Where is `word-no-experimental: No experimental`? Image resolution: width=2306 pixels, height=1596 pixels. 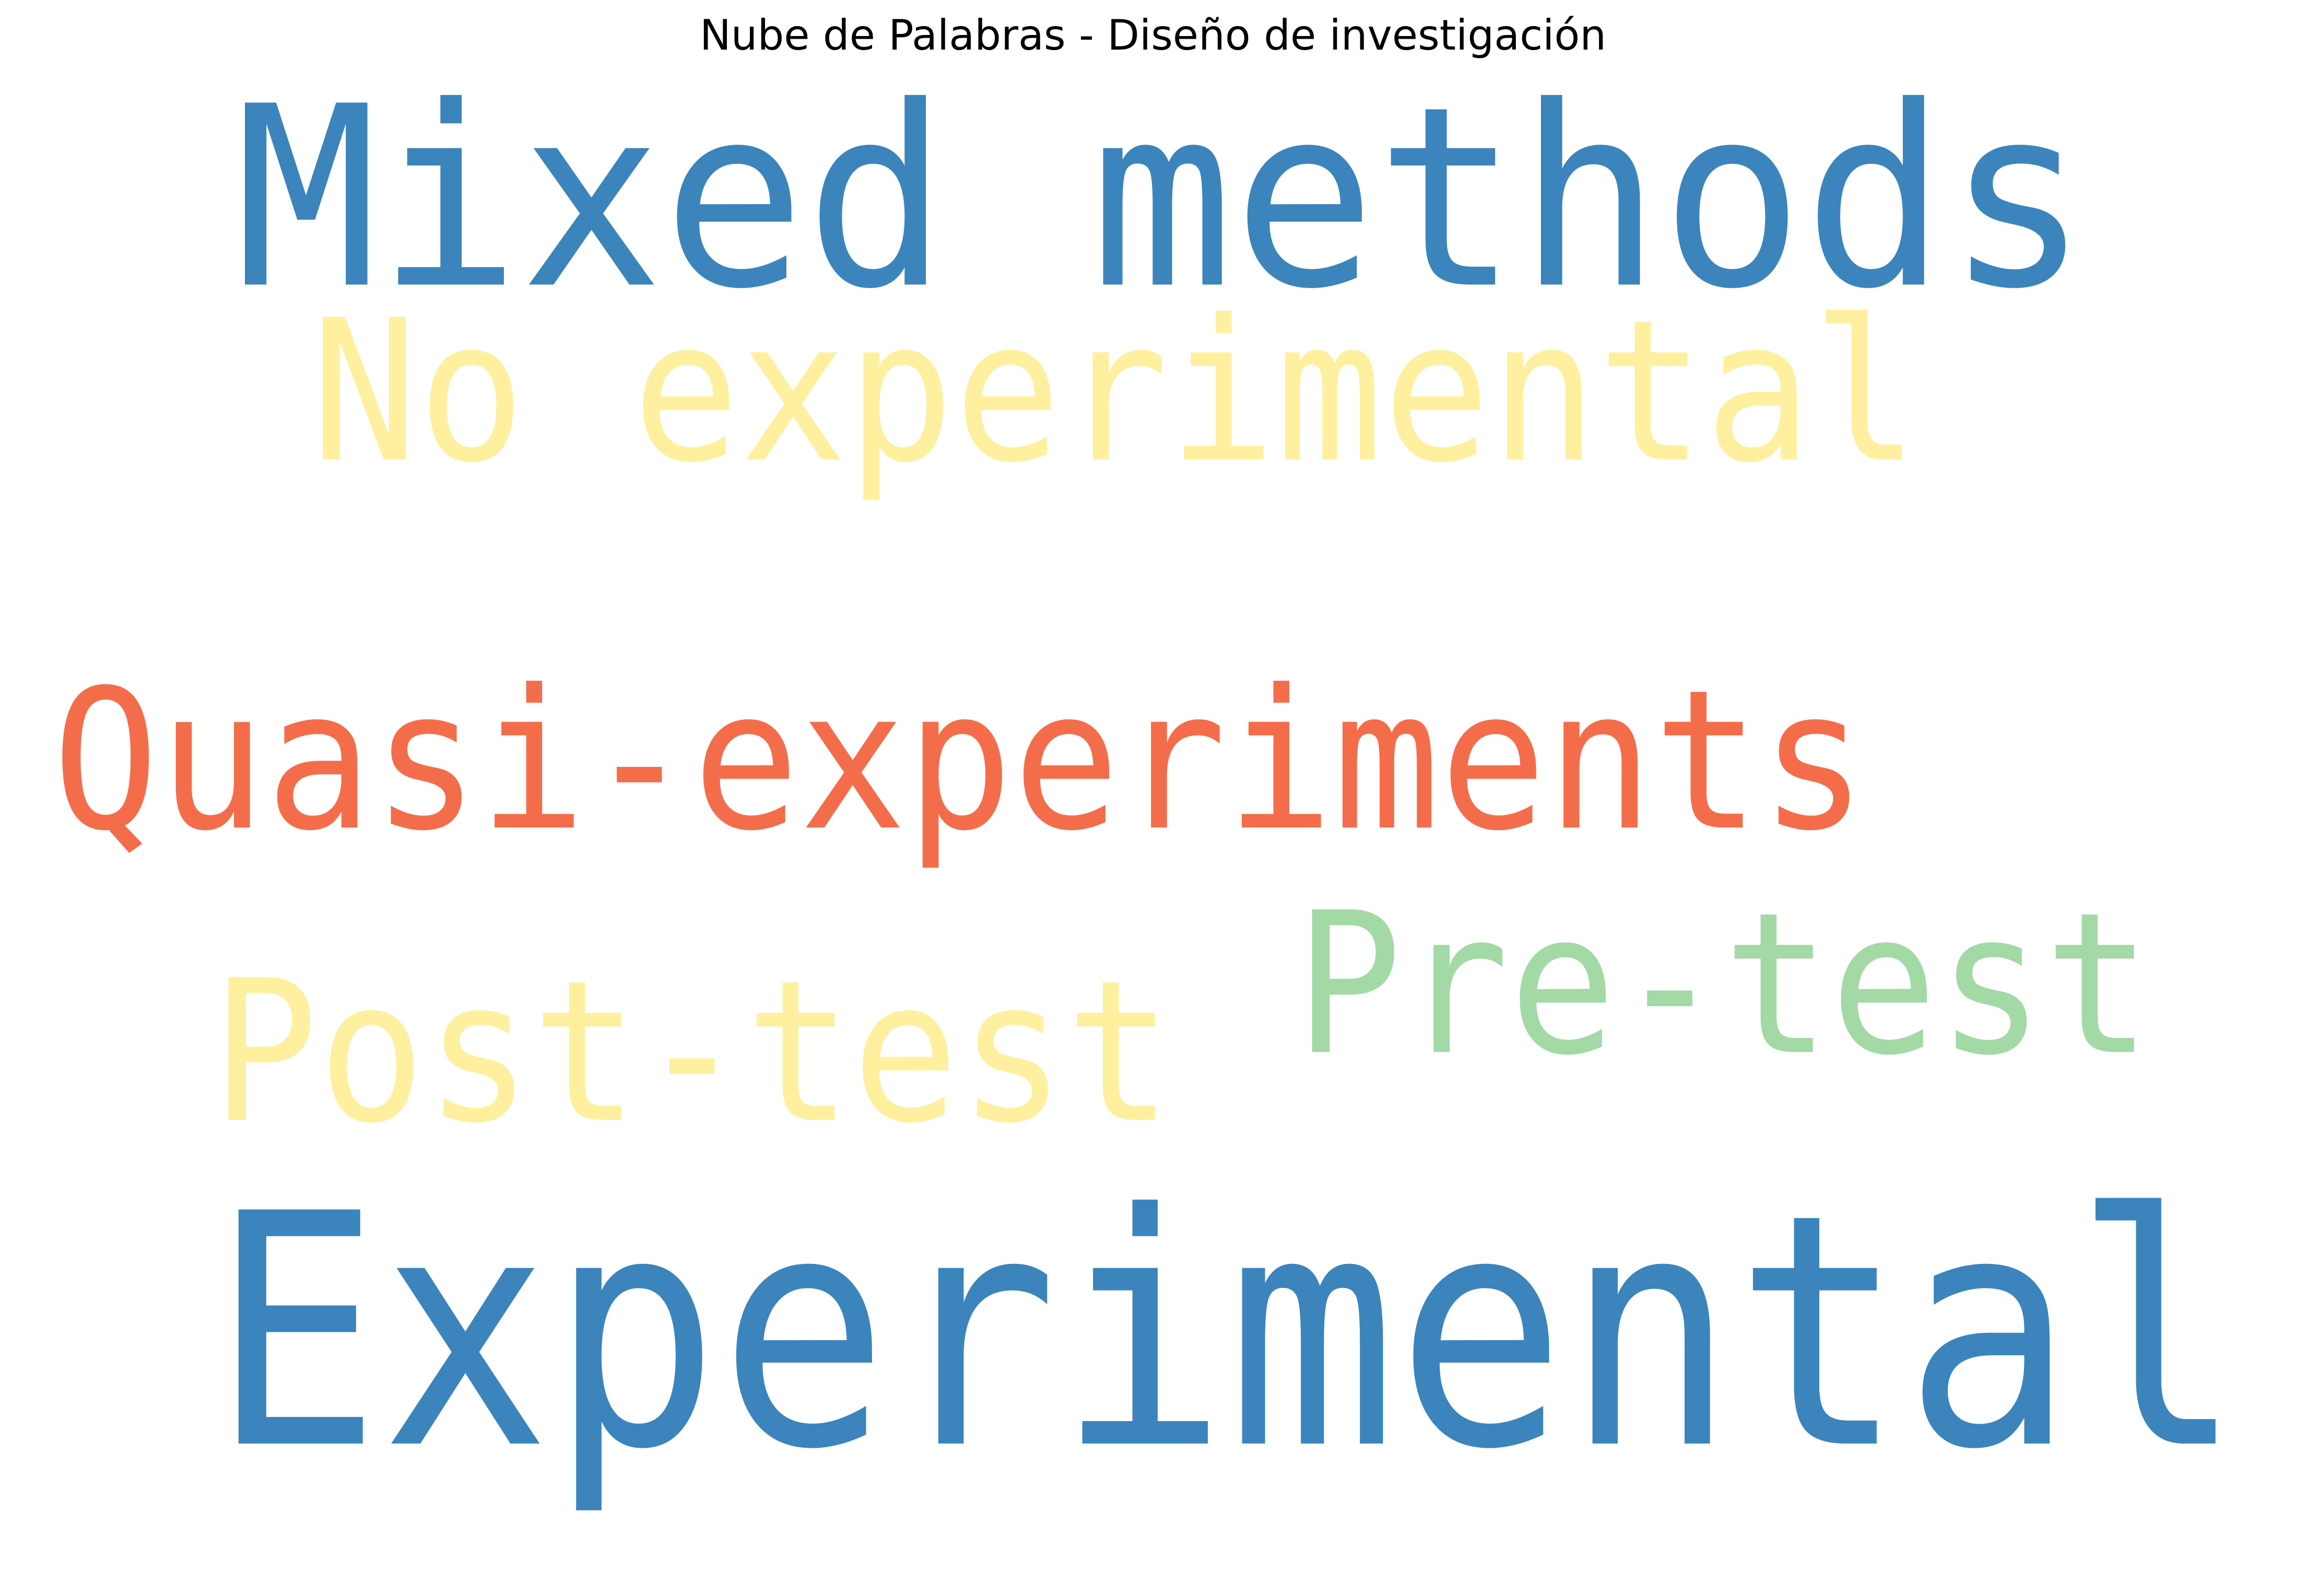
word-no-experimental: No experimental is located at coordinates (1115, 392).